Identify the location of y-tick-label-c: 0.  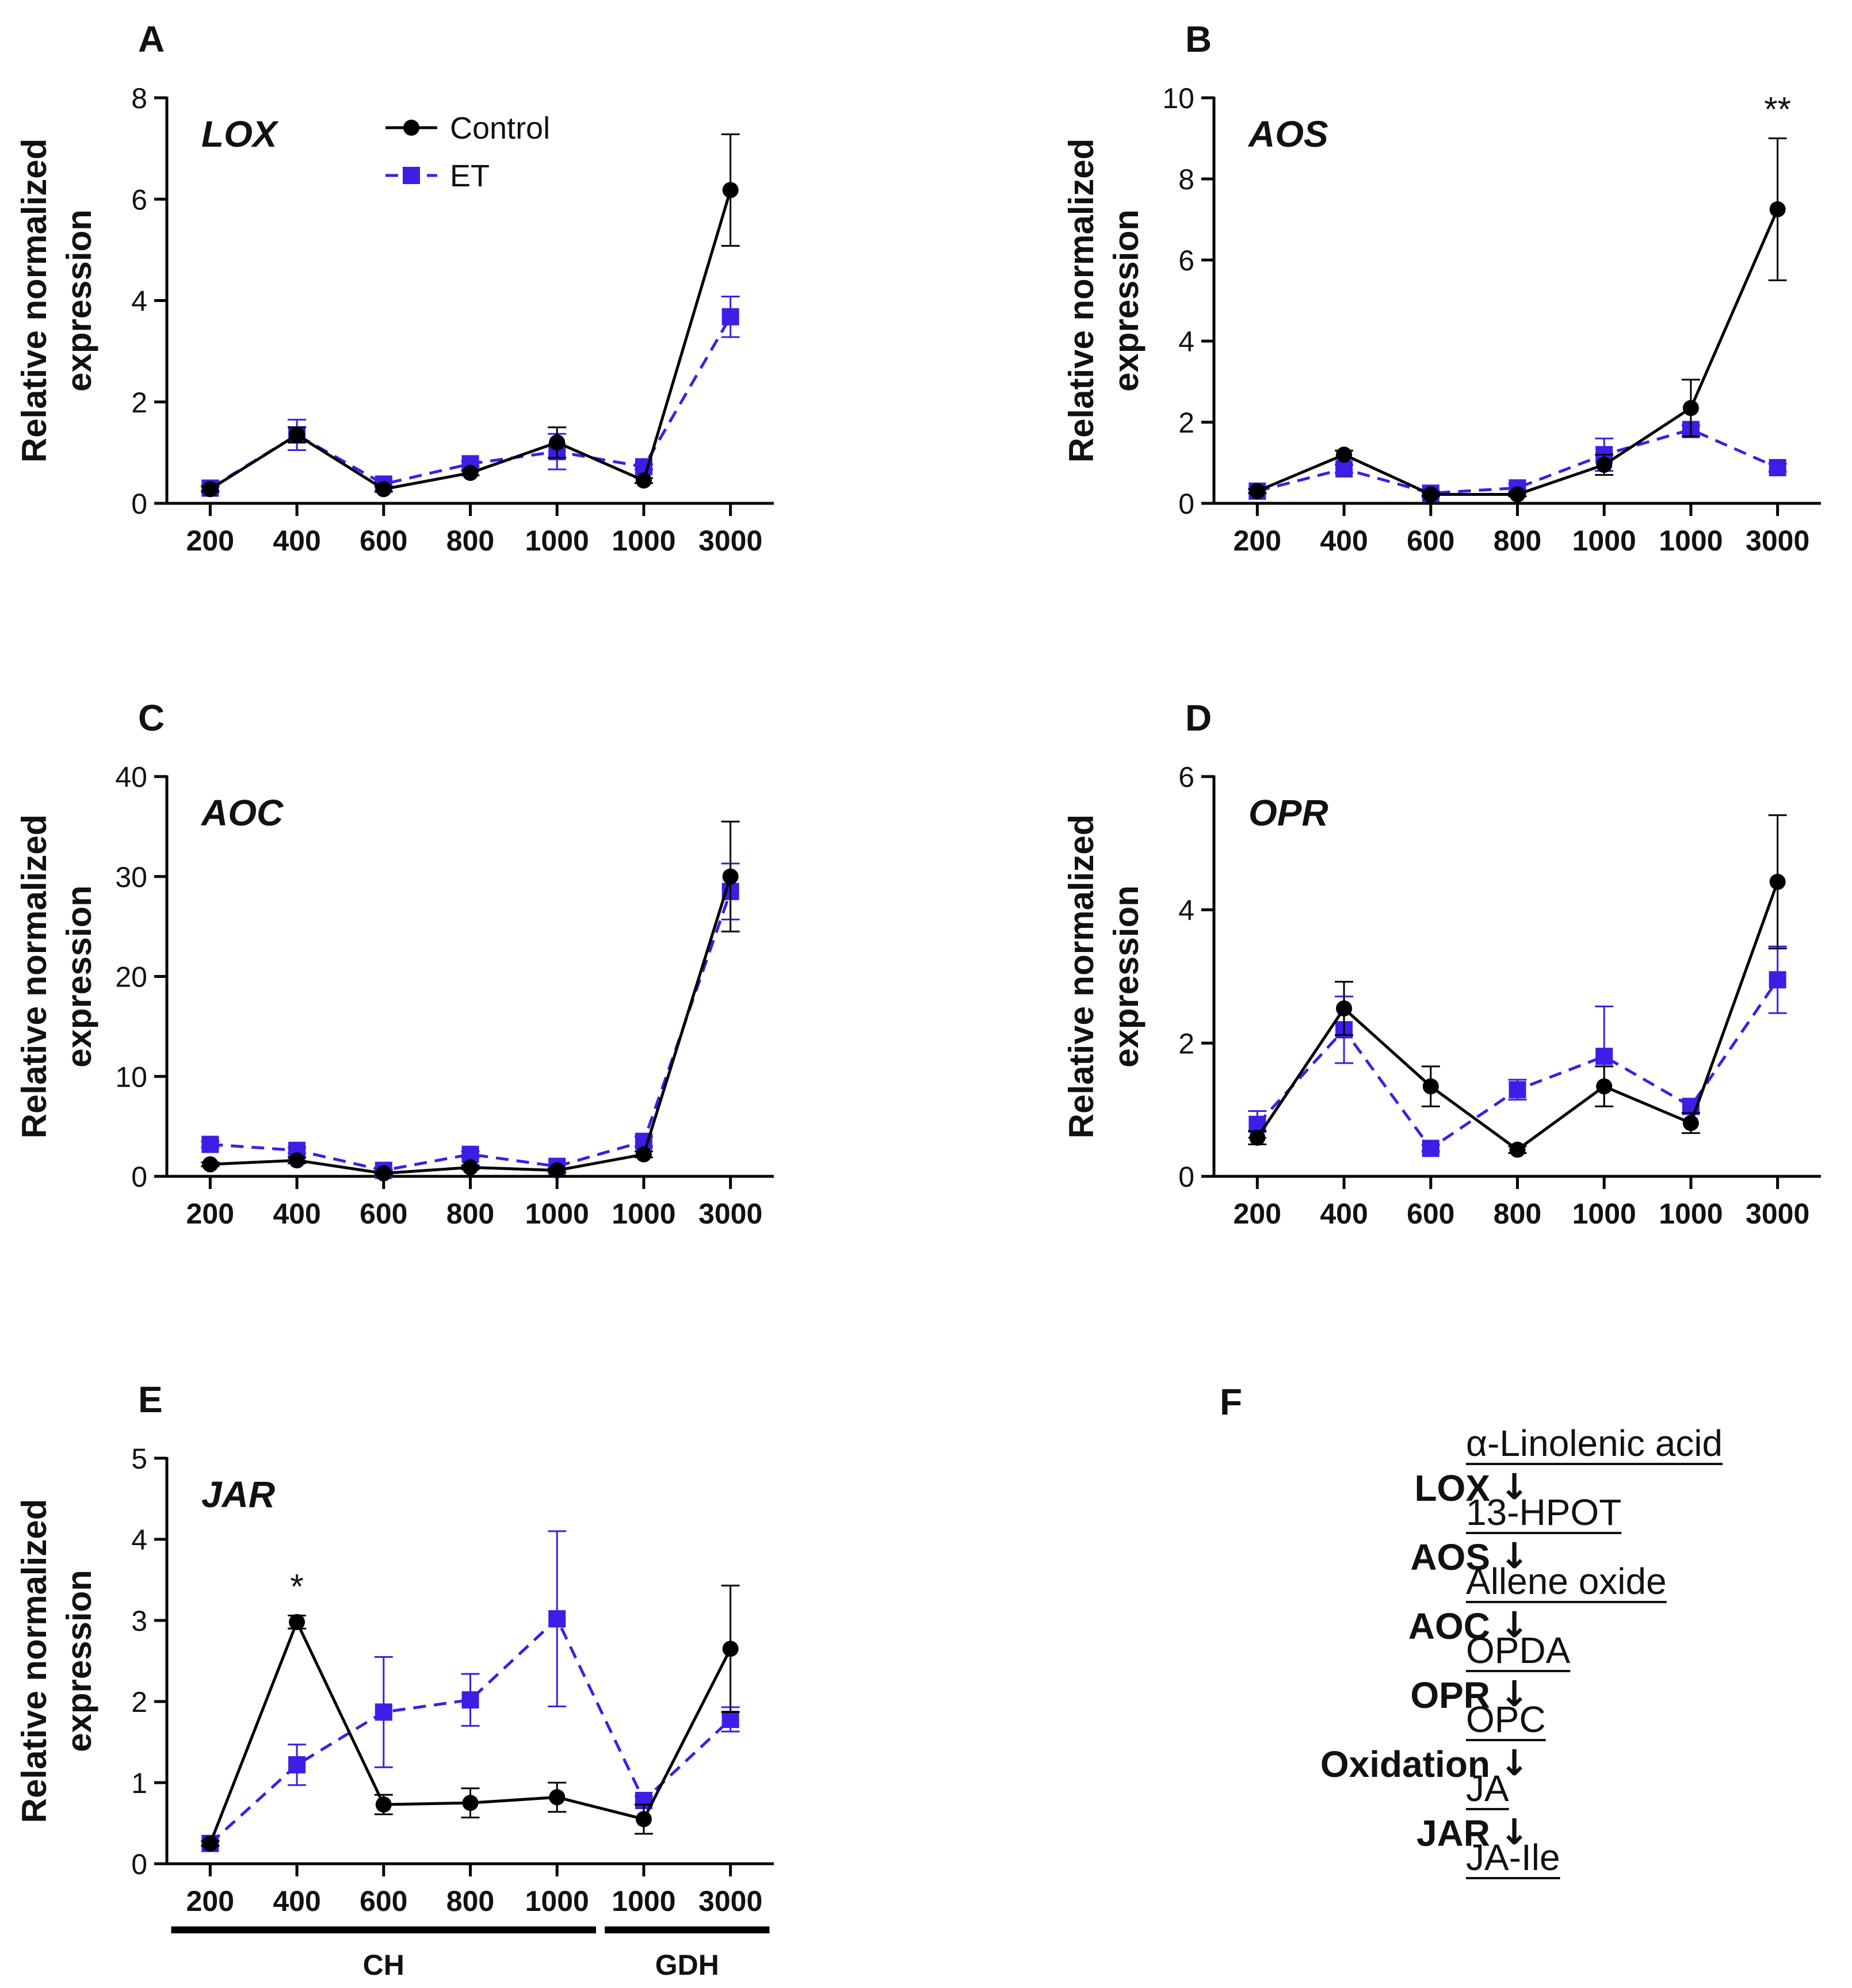
(139, 1177).